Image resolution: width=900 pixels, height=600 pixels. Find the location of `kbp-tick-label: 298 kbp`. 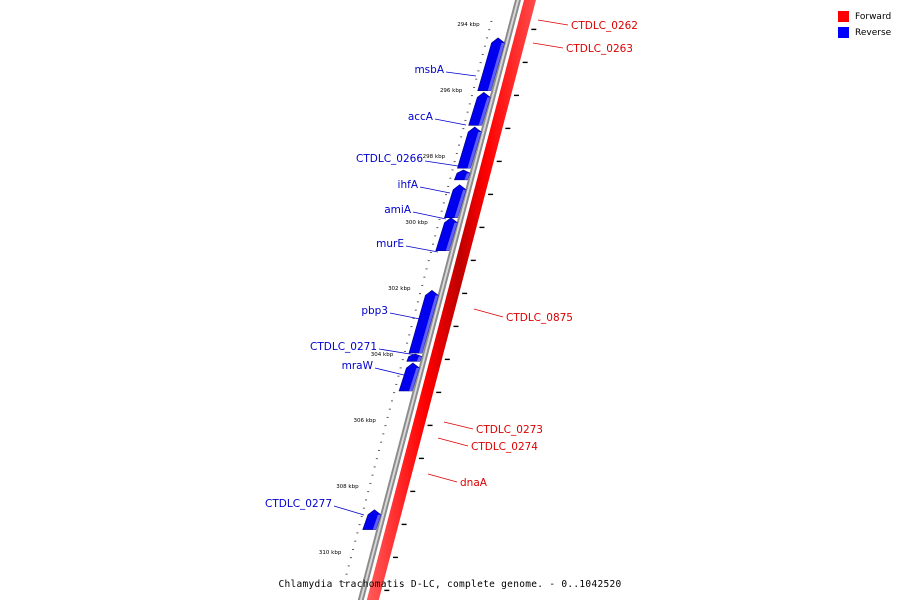

kbp-tick-label: 298 kbp is located at coordinates (434, 157).